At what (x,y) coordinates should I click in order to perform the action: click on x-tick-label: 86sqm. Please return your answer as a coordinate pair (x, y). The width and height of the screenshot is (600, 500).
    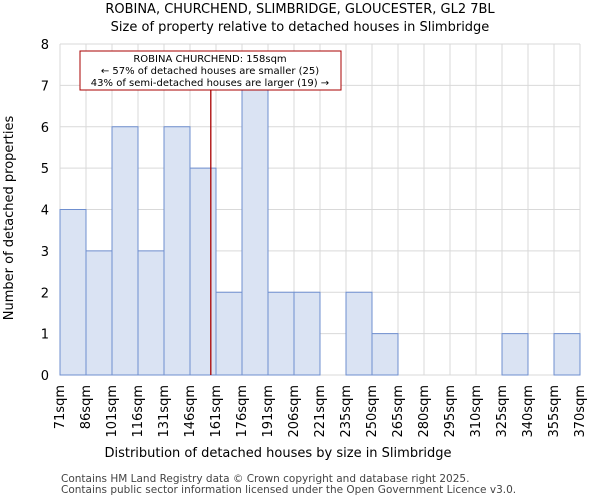
    Looking at the image, I should click on (86, 407).